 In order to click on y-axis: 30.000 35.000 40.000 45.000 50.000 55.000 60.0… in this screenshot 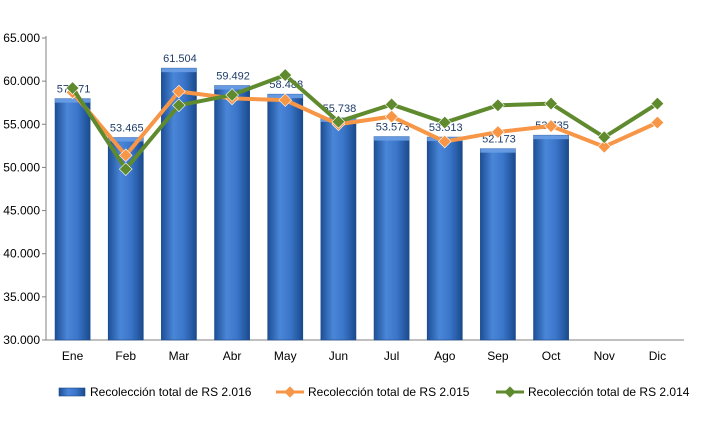, I will do `click(25, 189)`.